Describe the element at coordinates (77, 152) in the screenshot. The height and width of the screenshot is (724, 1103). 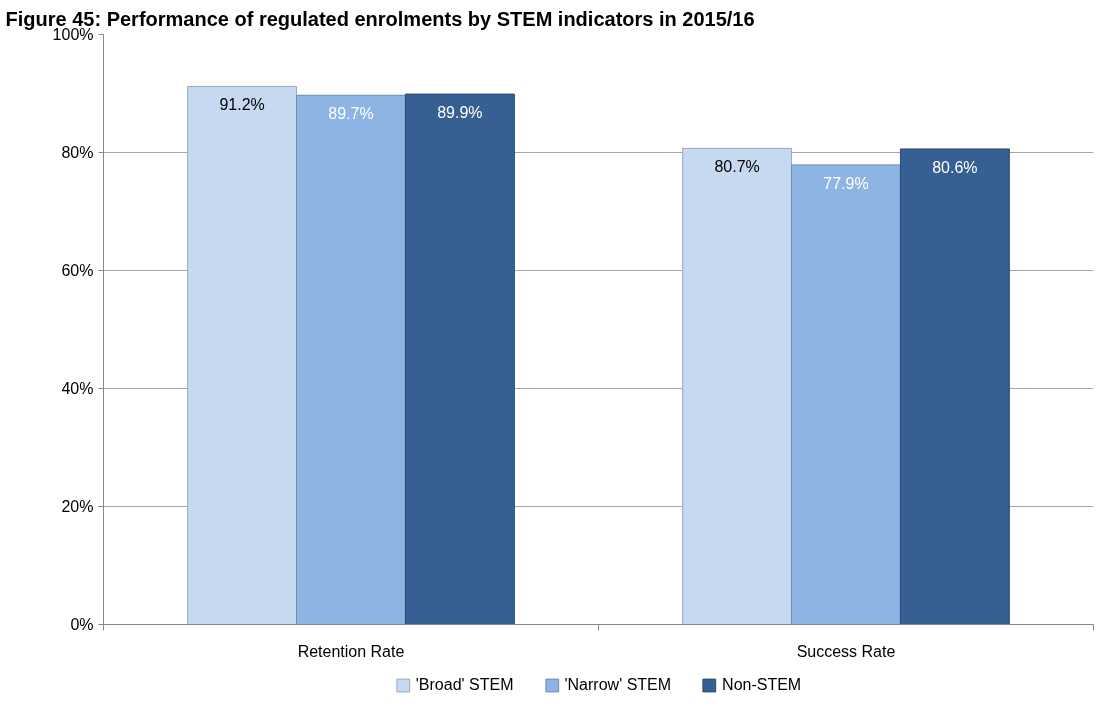
I see `y-tick-label: 80%` at that location.